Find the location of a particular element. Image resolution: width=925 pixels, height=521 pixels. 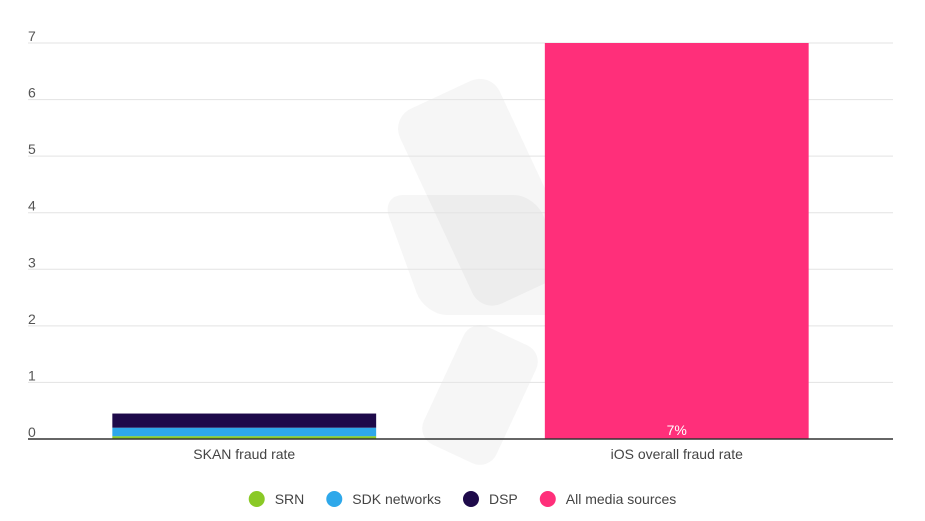

x-tick-labels: SKAN fraud rate iOS overall fraud rate is located at coordinates (468, 454).